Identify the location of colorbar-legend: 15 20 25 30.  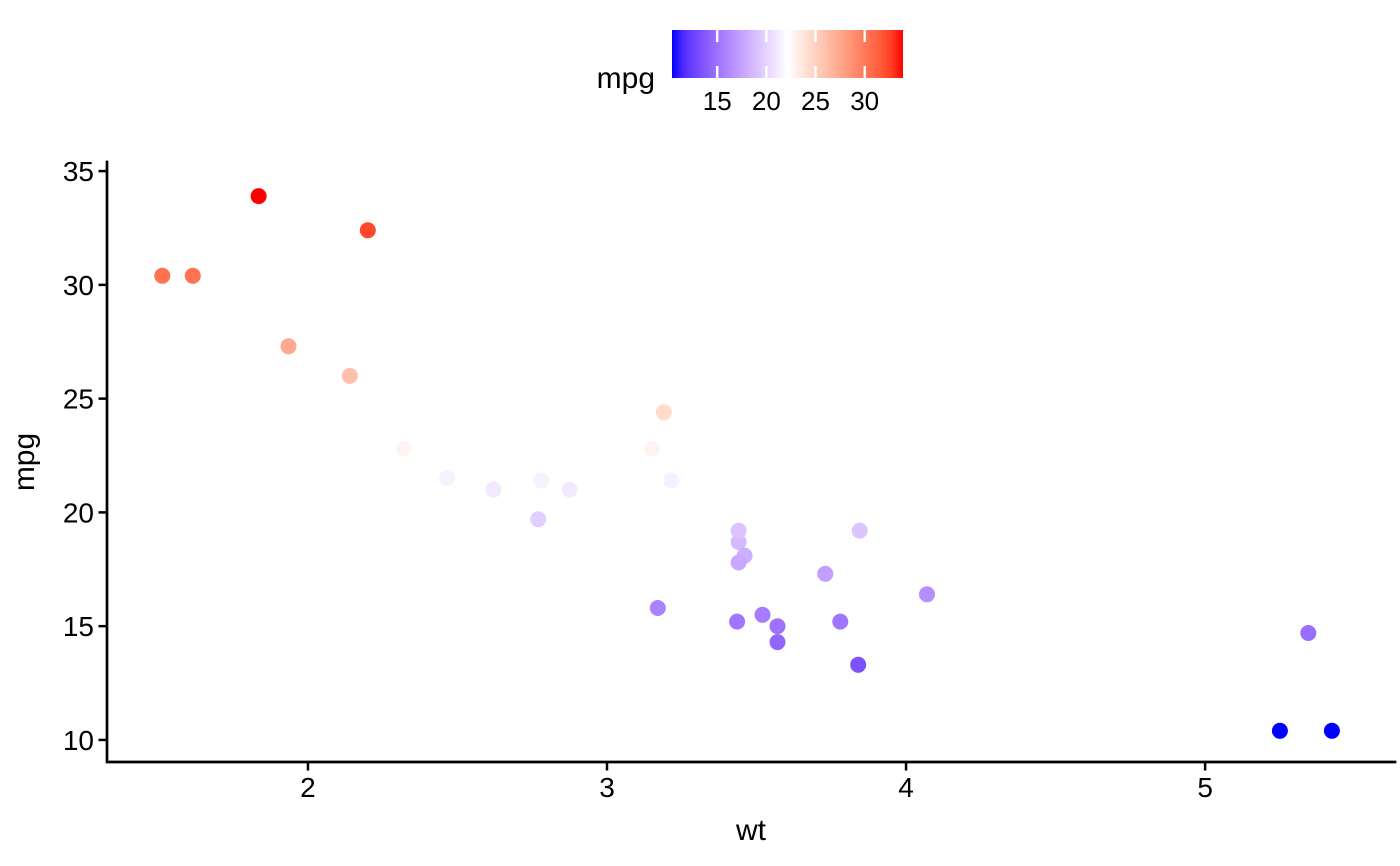
(787, 73).